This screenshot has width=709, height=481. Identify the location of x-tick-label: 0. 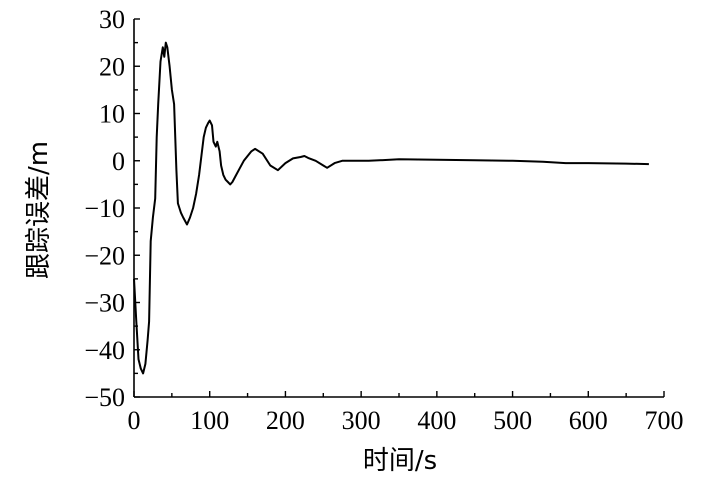
(134, 420).